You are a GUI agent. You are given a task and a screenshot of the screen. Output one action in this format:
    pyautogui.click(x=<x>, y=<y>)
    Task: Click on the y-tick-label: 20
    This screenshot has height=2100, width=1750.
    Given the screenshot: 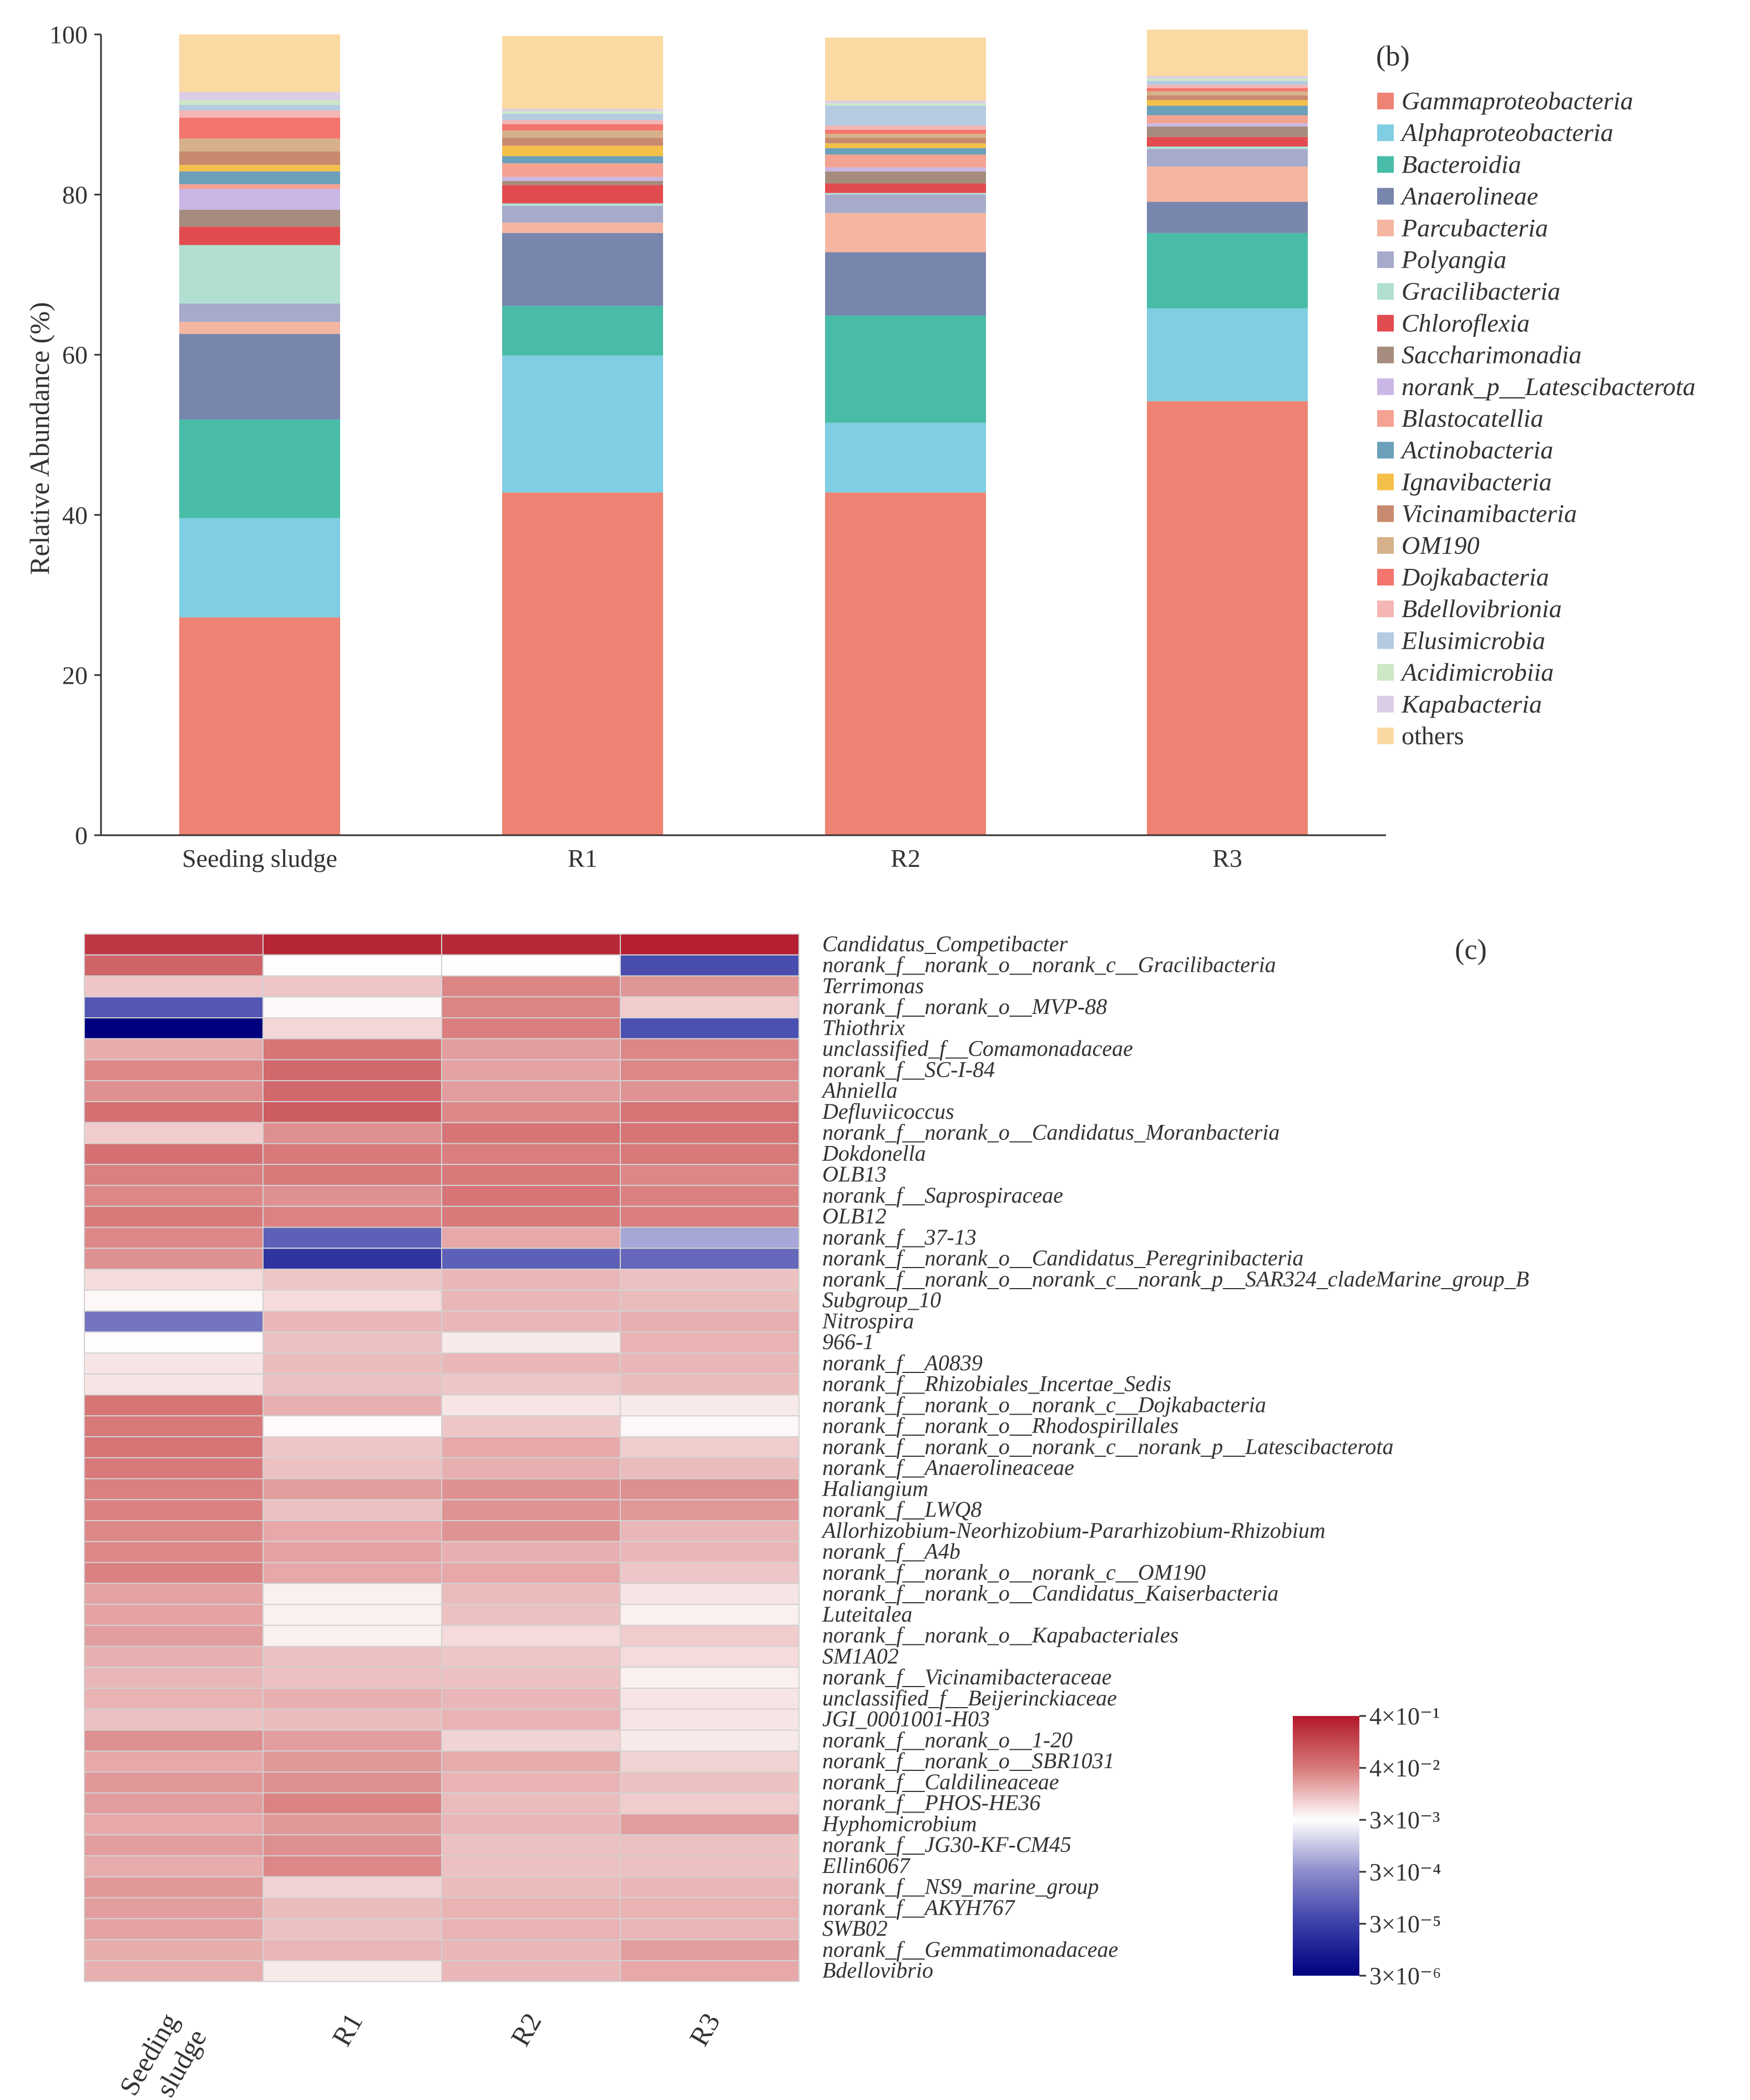 What is the action you would take?
    pyautogui.click(x=75, y=675)
    